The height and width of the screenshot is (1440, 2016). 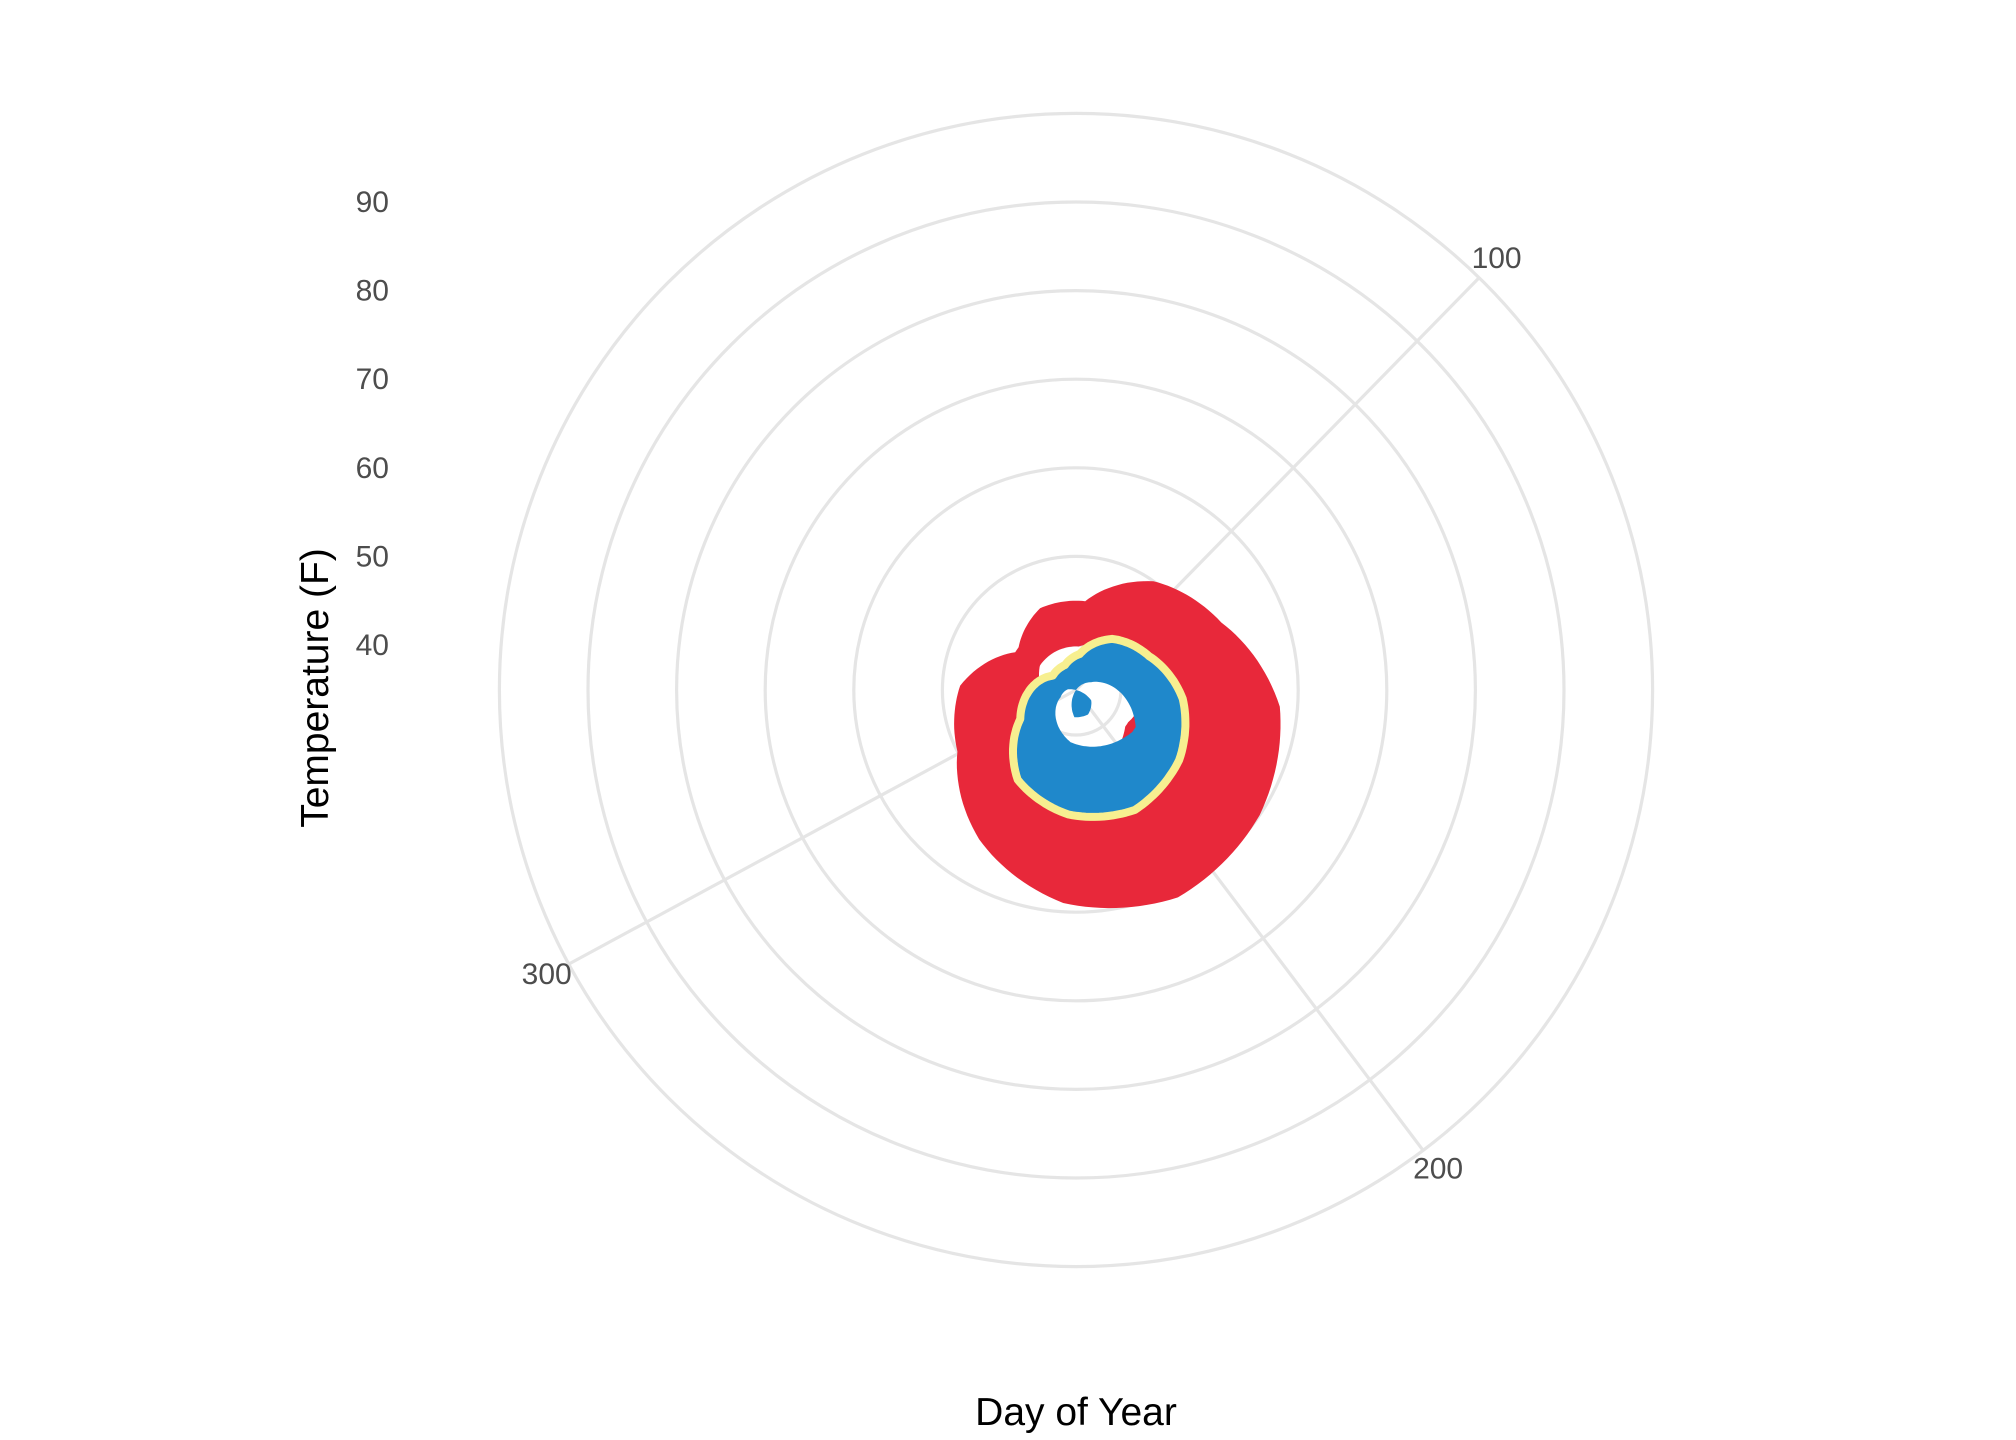 I want to click on x-tick-label: 200, so click(x=1438, y=1168).